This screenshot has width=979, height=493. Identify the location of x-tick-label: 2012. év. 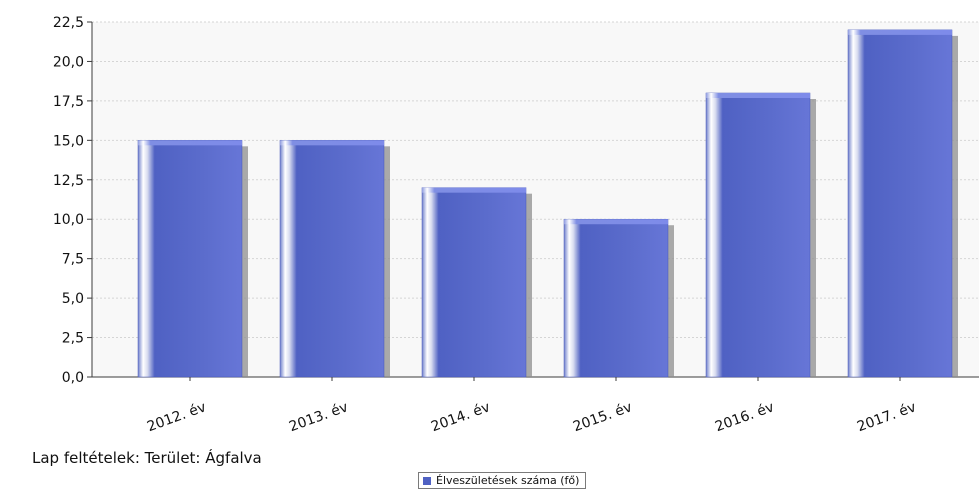
(176, 417).